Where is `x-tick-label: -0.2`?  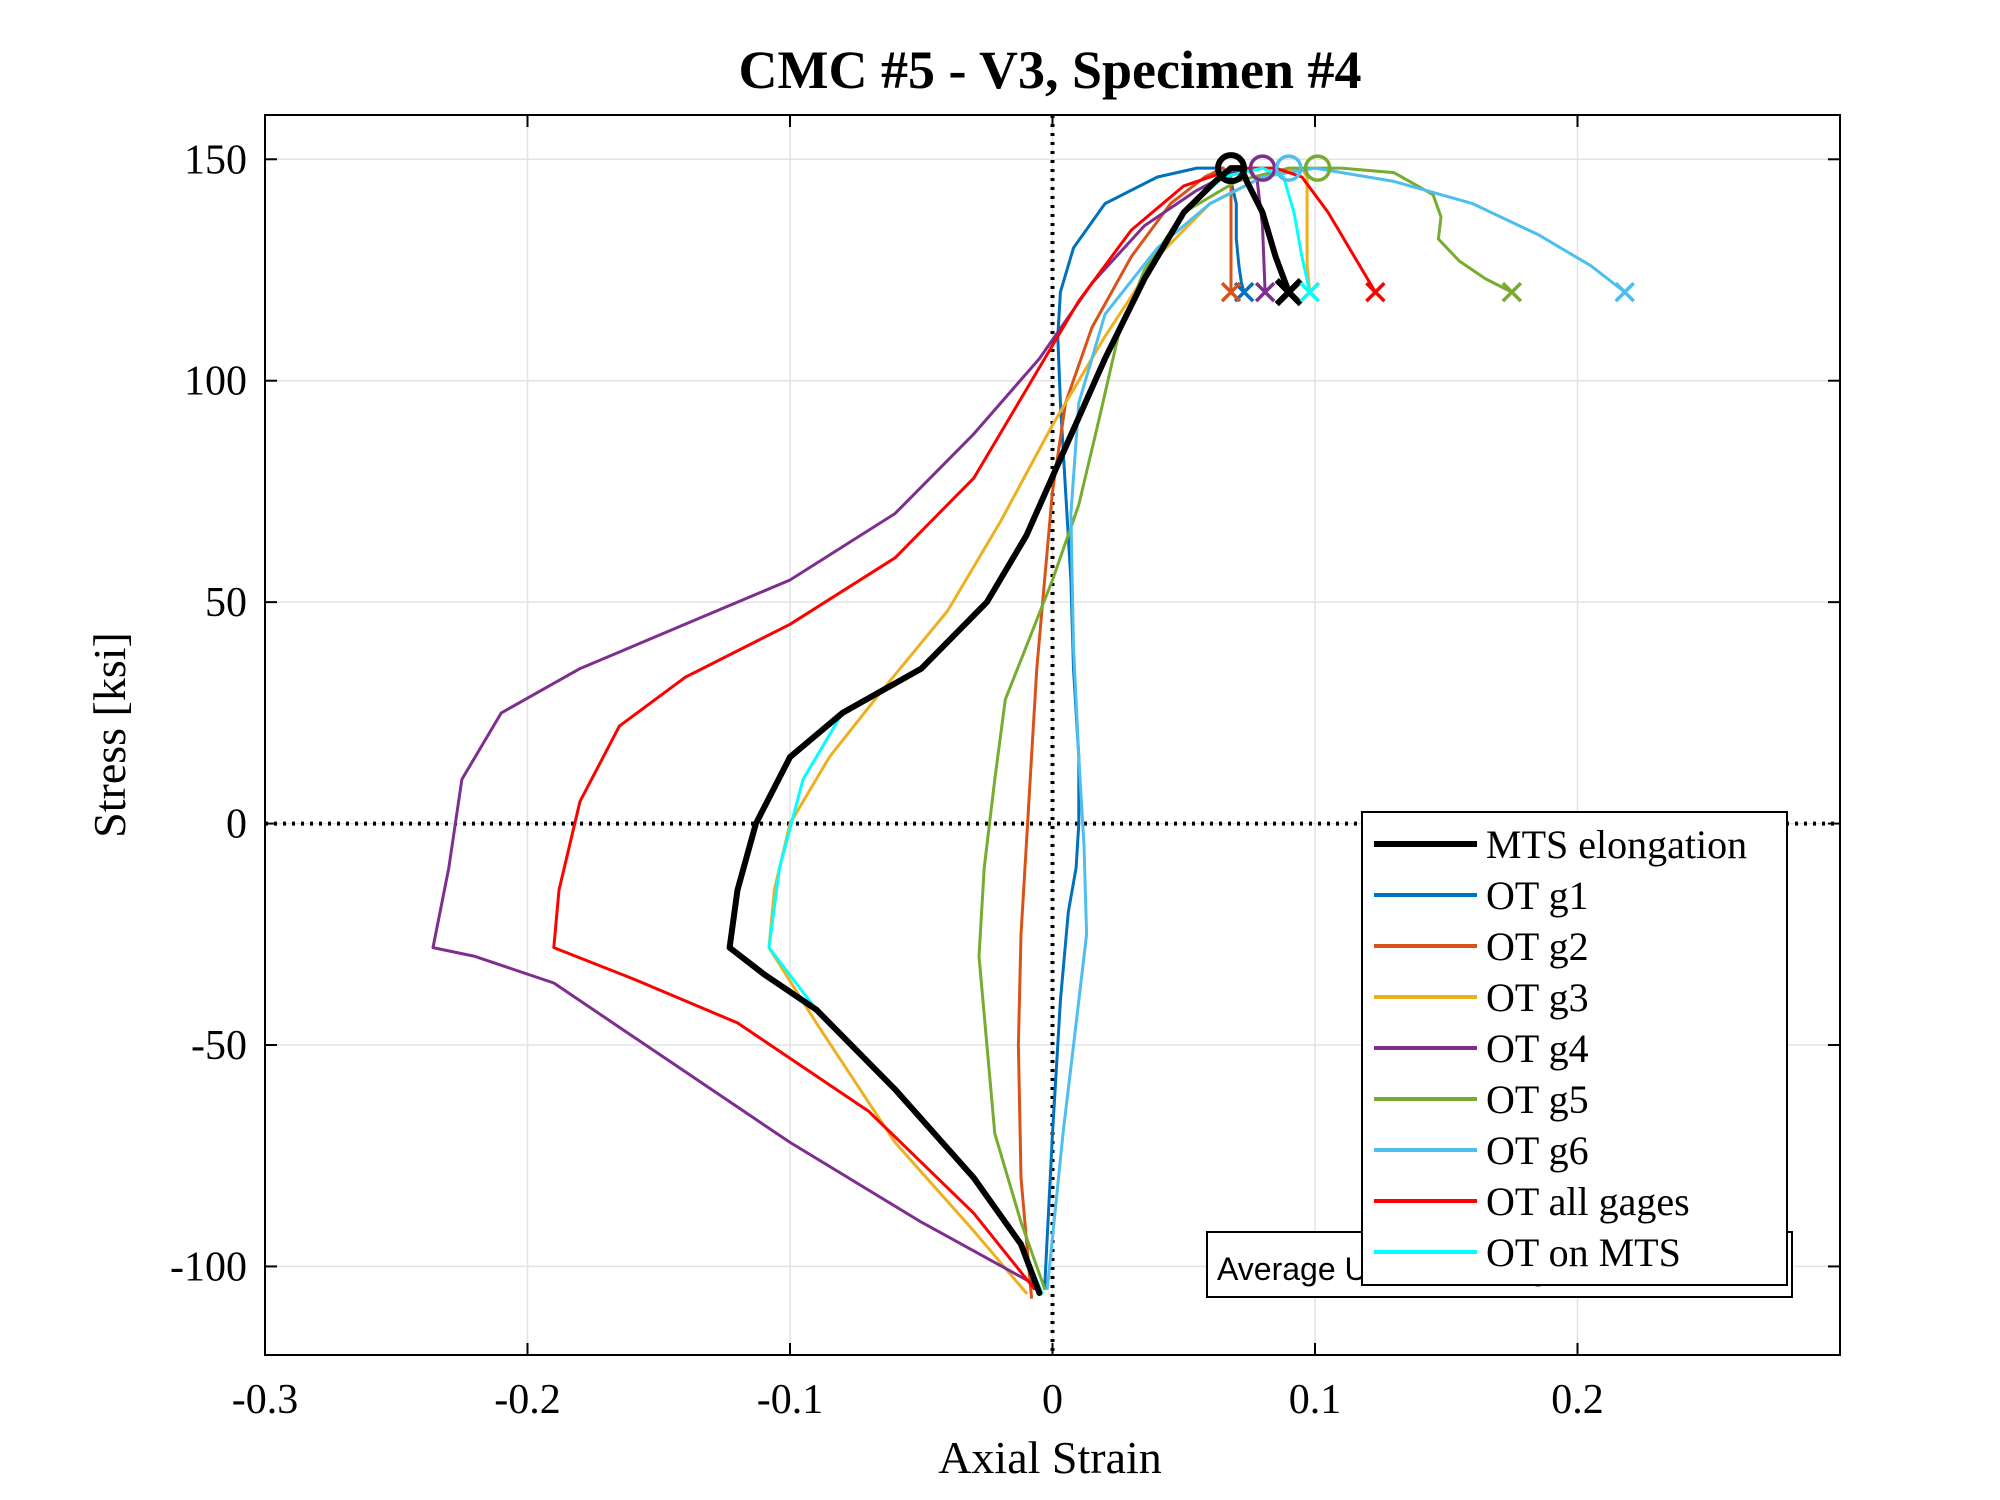
x-tick-label: -0.2 is located at coordinates (527, 1400).